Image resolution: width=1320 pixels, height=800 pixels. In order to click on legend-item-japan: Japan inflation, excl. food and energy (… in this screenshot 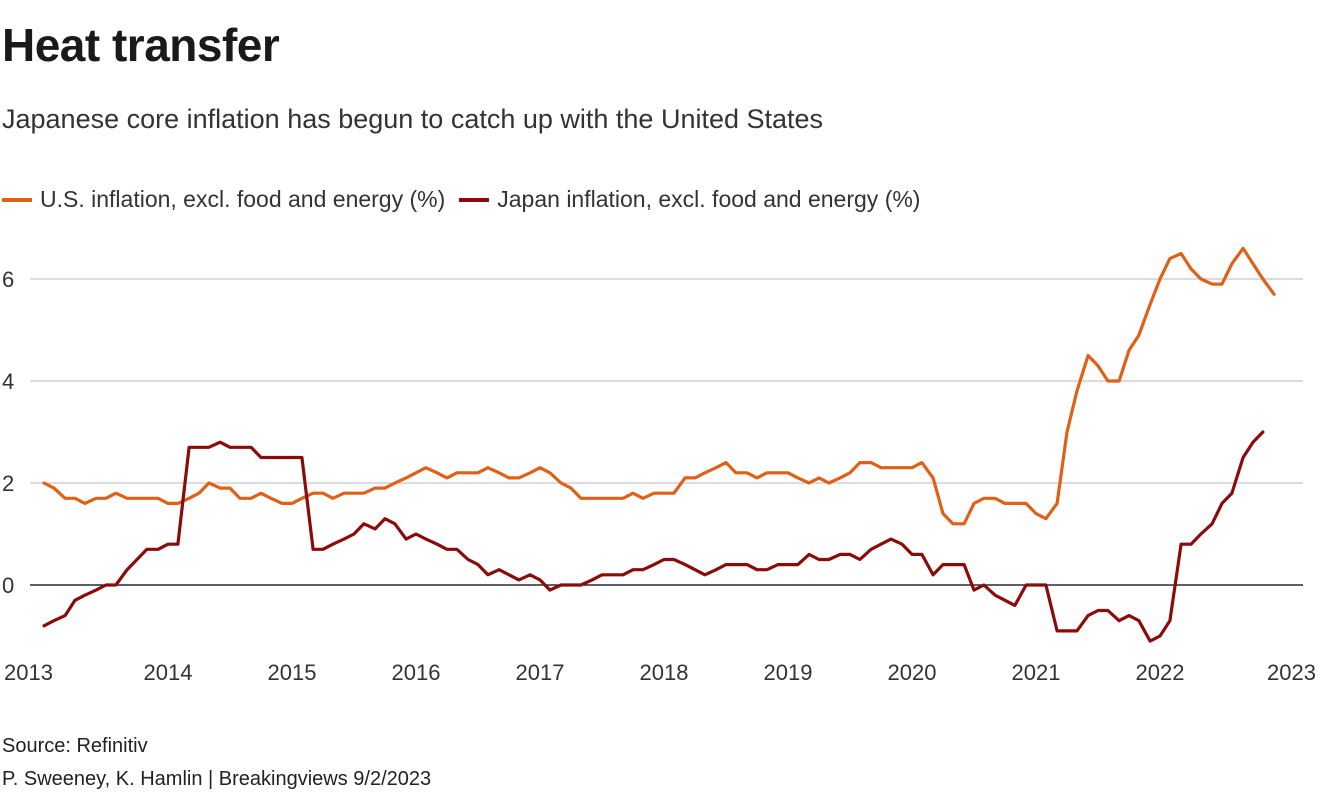, I will do `click(689, 199)`.